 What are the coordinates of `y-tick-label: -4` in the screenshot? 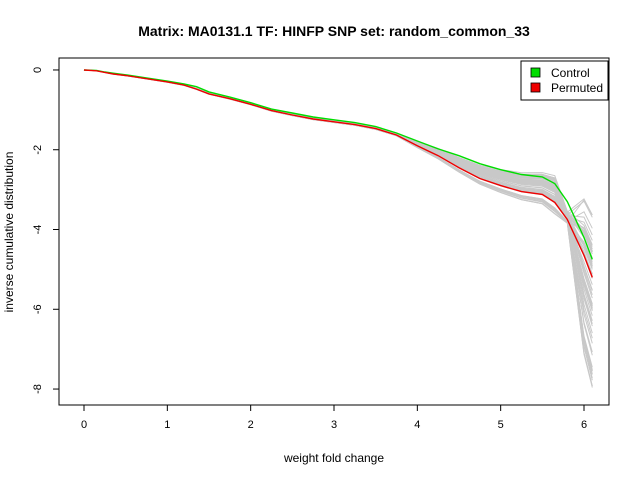 It's located at (38, 230).